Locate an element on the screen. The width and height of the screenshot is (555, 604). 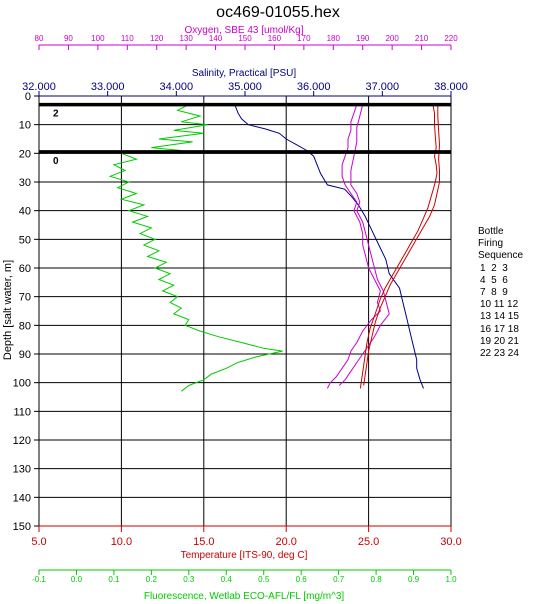
fluorescence-tick-label: 1.0 is located at coordinates (451, 579).